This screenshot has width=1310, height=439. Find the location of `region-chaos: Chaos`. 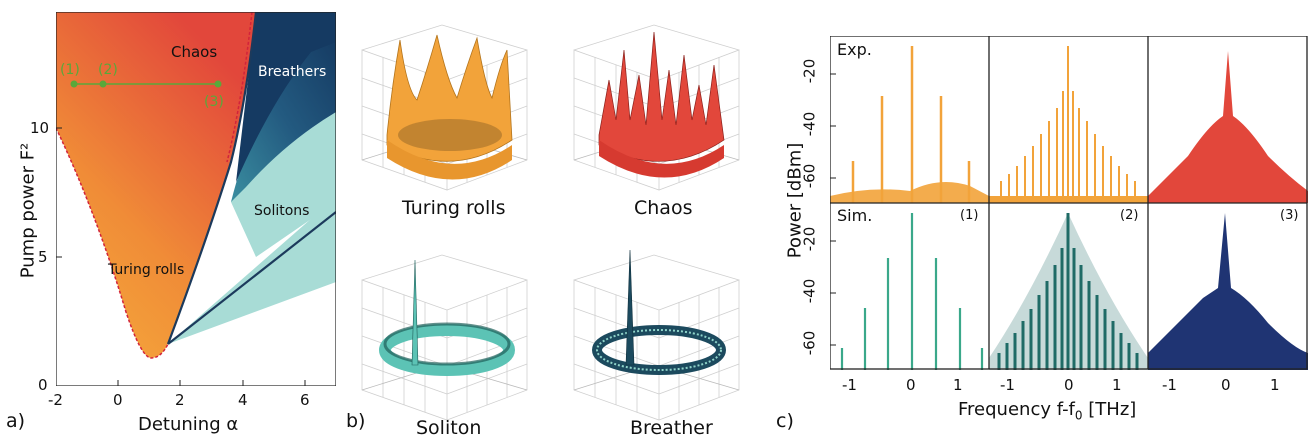

region-chaos: Chaos is located at coordinates (194, 52).